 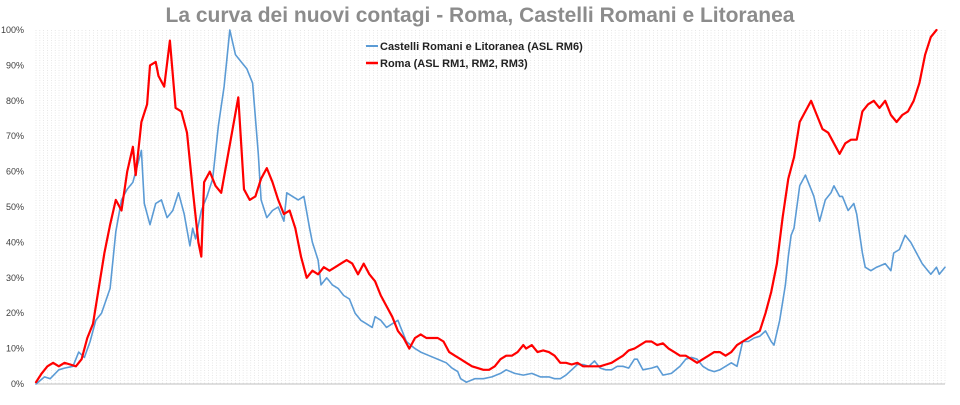 I want to click on y-tick-label: 40%, so click(x=15, y=242).